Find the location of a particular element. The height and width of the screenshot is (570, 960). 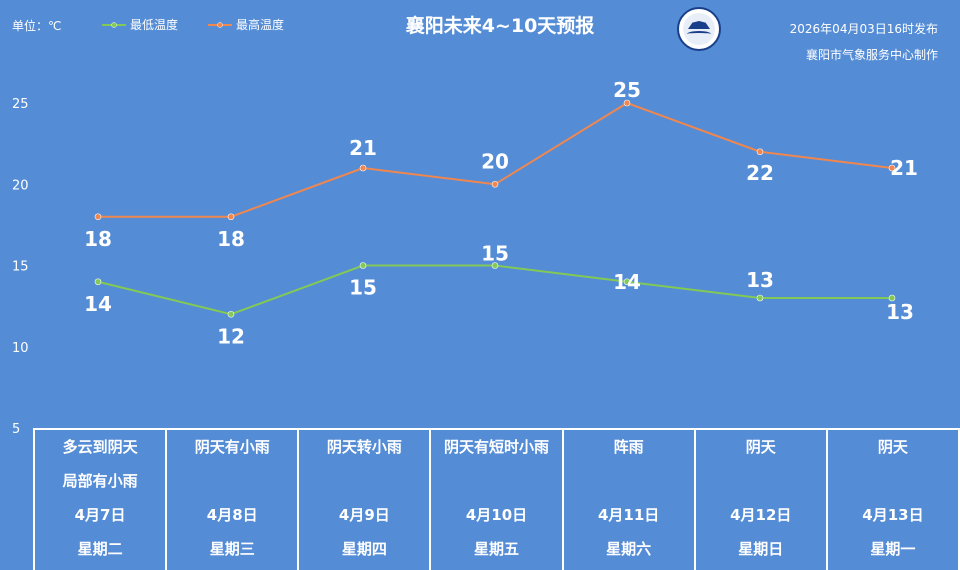

day-date: 4月7日 is located at coordinates (100, 515).